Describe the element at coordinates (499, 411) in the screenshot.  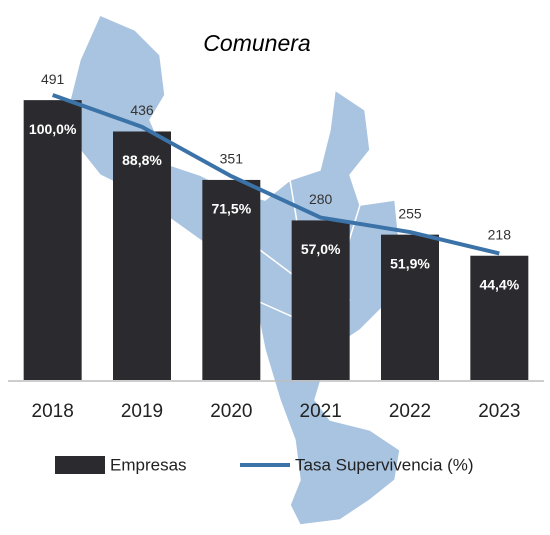
I see `x-tick-label: 2023` at that location.